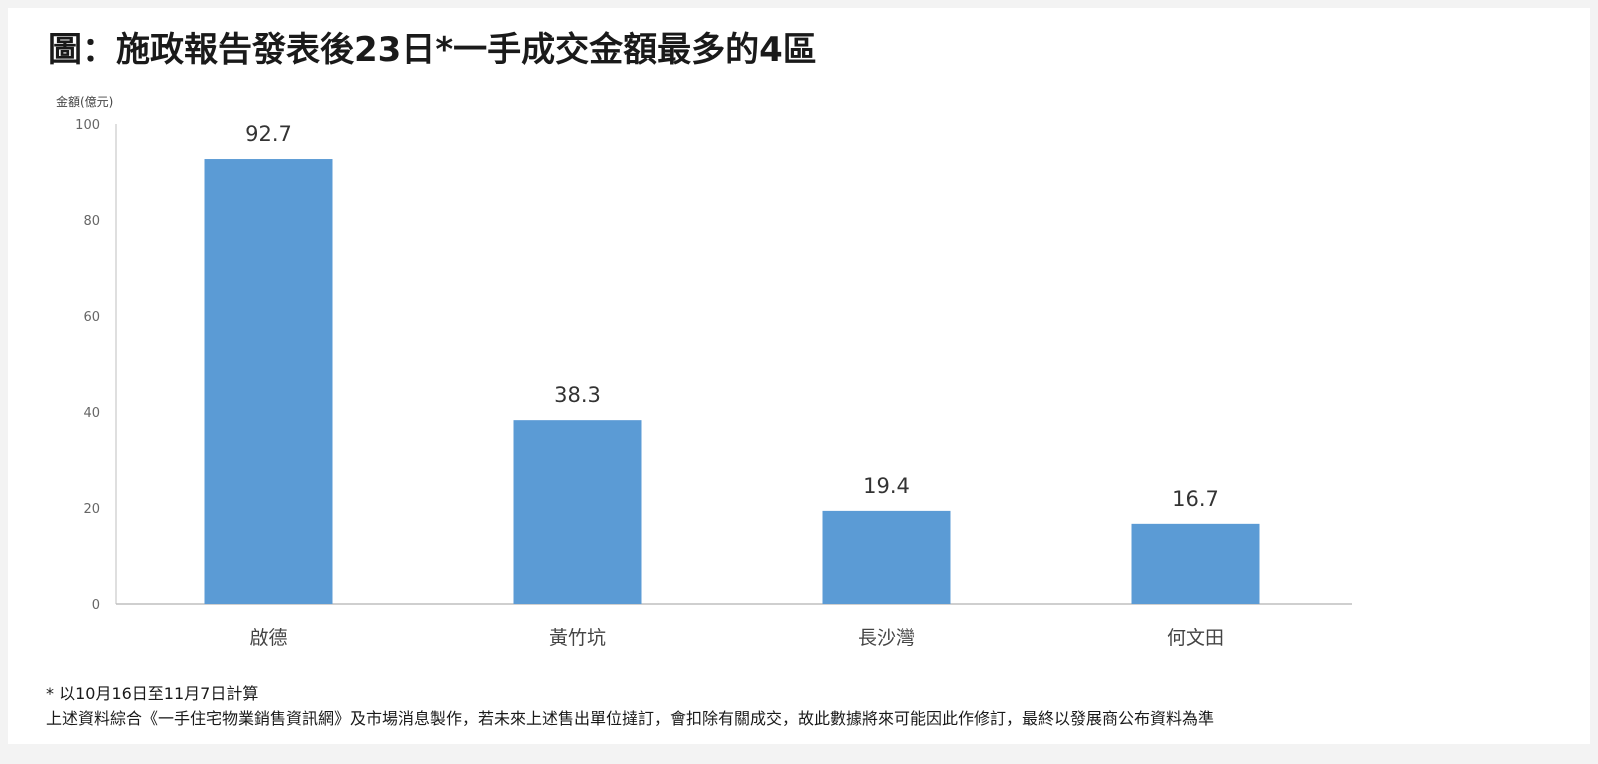 Image resolution: width=1598 pixels, height=764 pixels. I want to click on y-tick-label: 60, so click(91, 317).